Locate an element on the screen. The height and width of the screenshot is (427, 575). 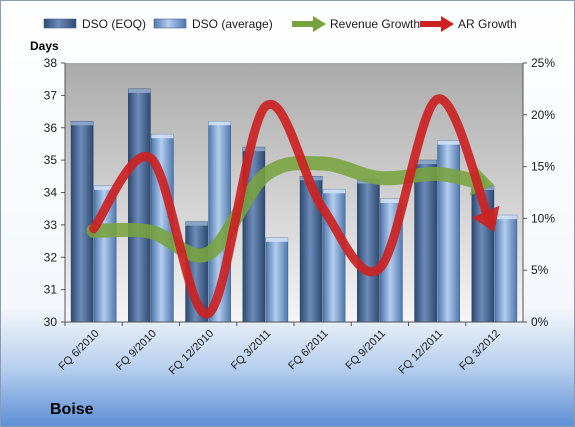
y-tick-label: 31 is located at coordinates (51, 290).